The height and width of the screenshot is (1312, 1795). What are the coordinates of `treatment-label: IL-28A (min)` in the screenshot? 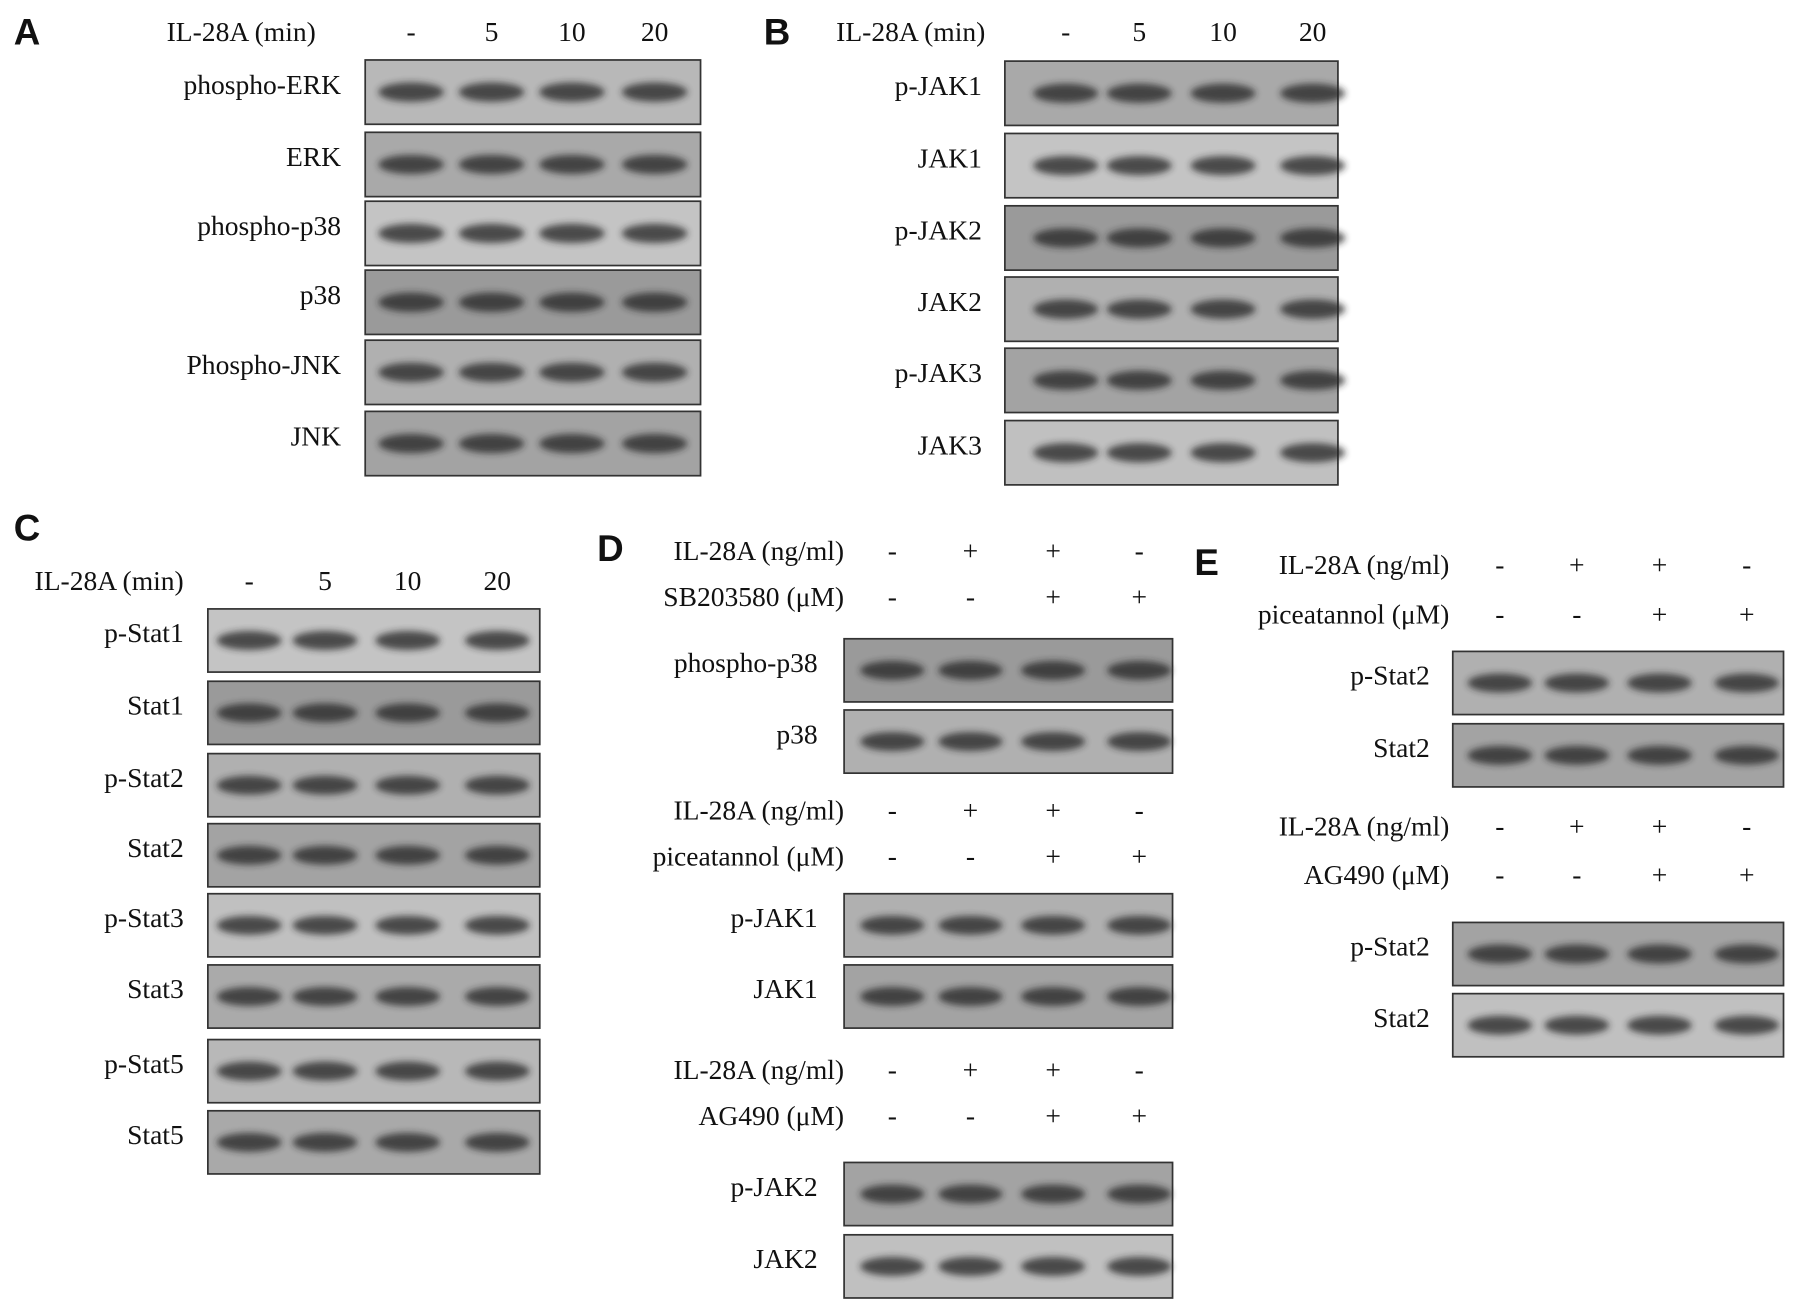 It's located at (109, 580).